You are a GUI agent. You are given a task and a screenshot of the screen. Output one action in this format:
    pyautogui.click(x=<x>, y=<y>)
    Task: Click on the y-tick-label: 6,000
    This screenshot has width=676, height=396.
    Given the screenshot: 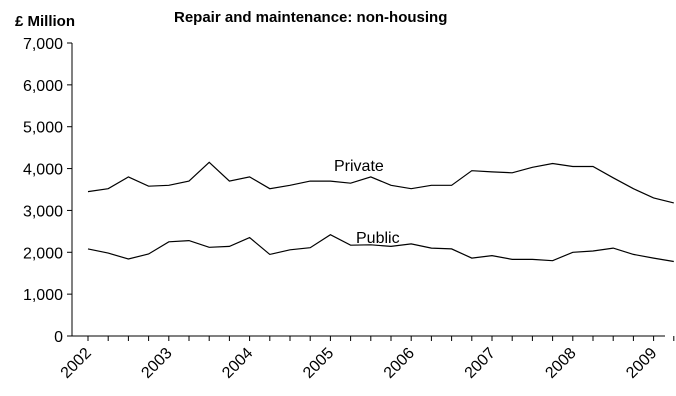 What is the action you would take?
    pyautogui.click(x=43, y=86)
    